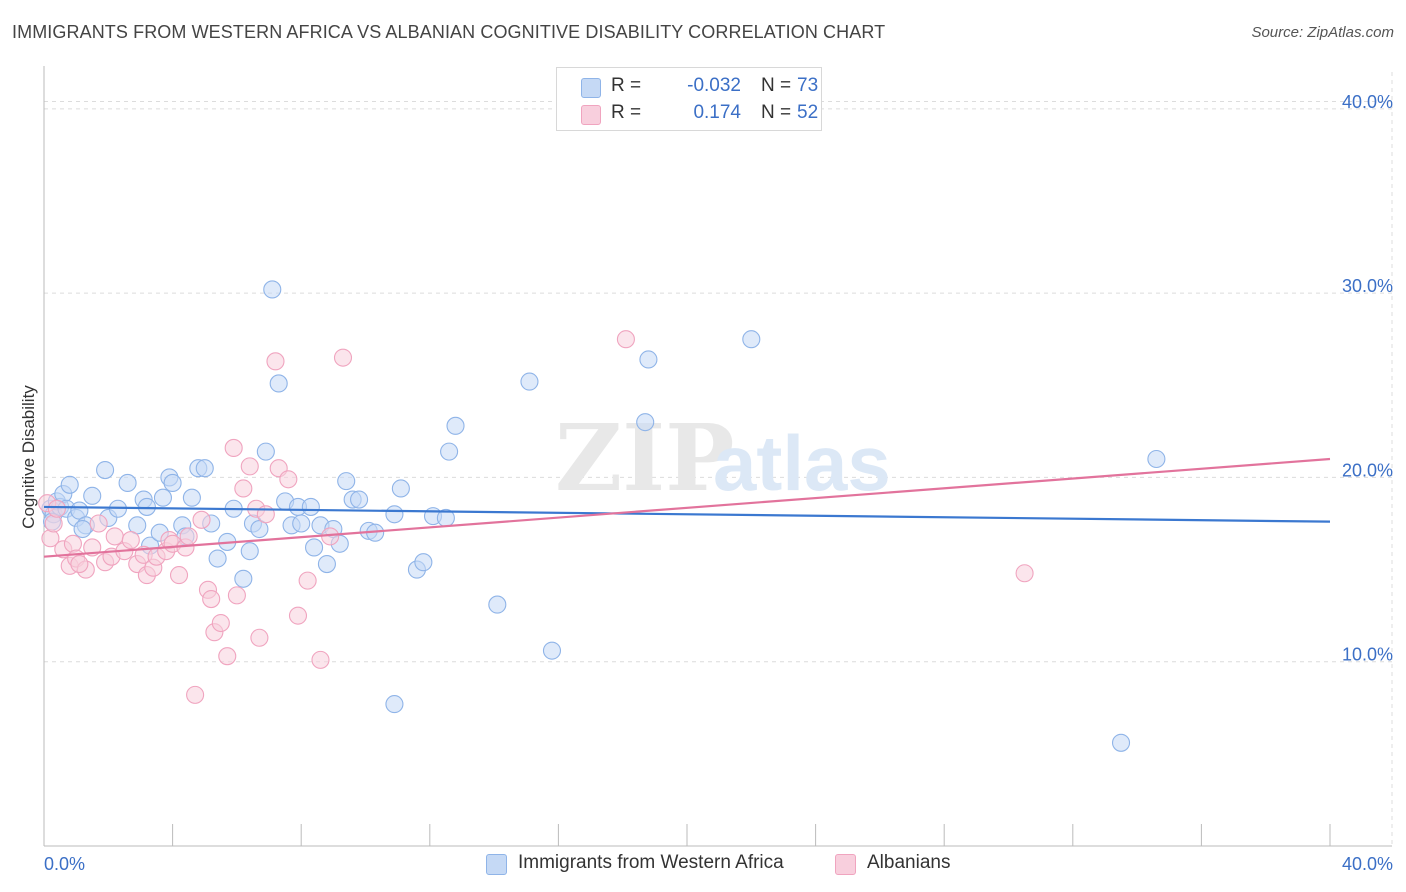  Describe the element at coordinates (1367, 655) in the screenshot. I see `y-tick-label: 10.0%` at that location.